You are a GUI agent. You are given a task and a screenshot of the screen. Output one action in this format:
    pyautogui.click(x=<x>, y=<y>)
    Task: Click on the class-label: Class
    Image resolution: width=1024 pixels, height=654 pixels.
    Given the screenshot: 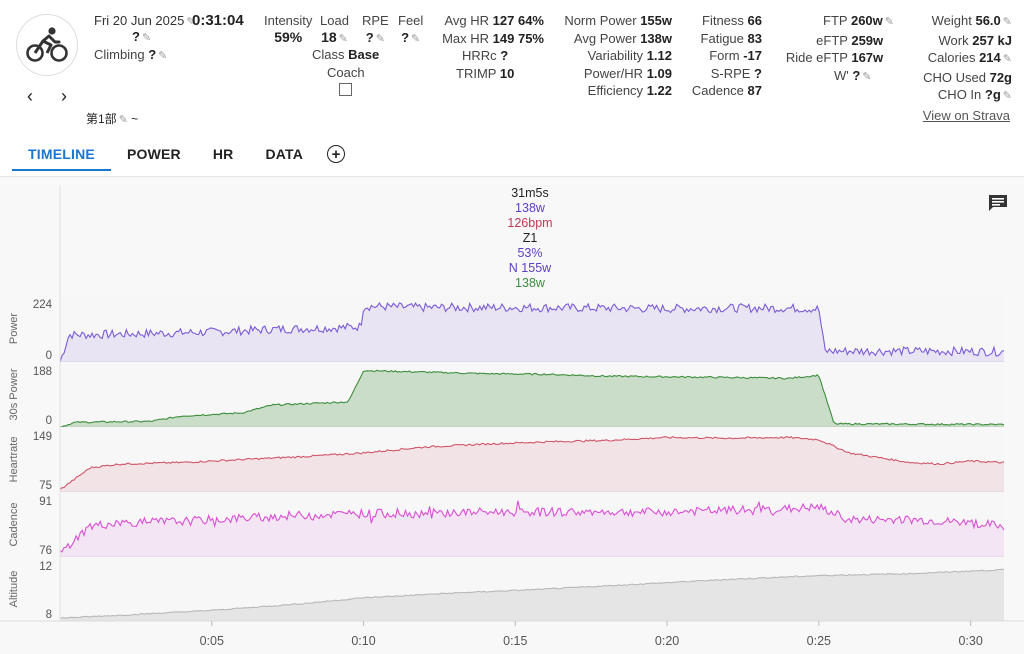 What is the action you would take?
    pyautogui.click(x=328, y=54)
    